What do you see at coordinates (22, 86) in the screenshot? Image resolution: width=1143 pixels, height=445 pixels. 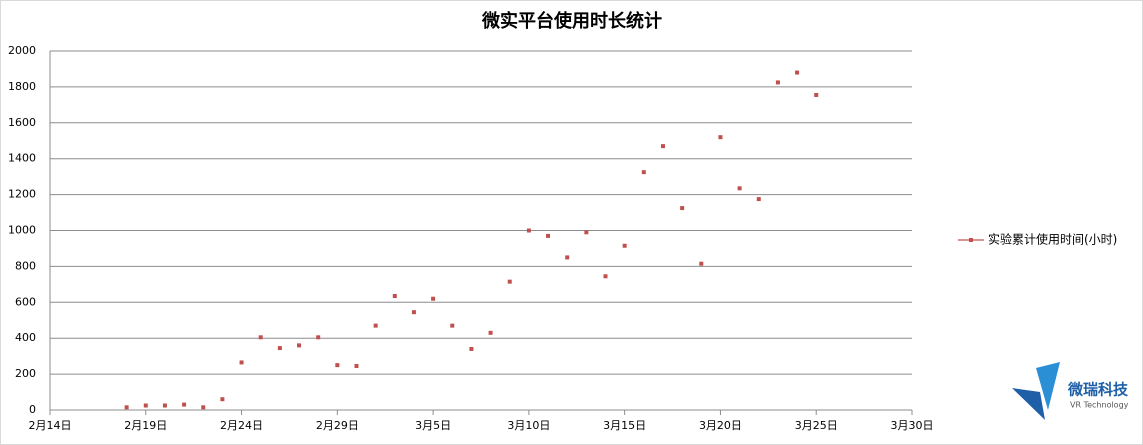 I see `y-tick-label: 1800` at bounding box center [22, 86].